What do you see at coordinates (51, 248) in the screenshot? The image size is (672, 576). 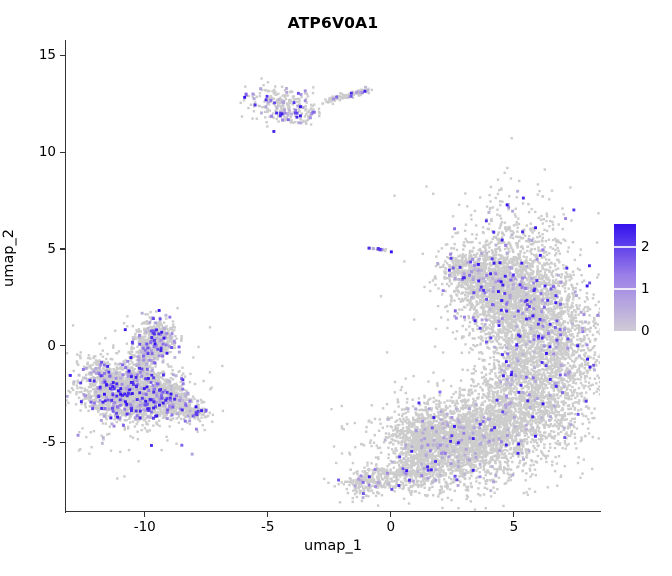 I see `y-tick-label: 5` at bounding box center [51, 248].